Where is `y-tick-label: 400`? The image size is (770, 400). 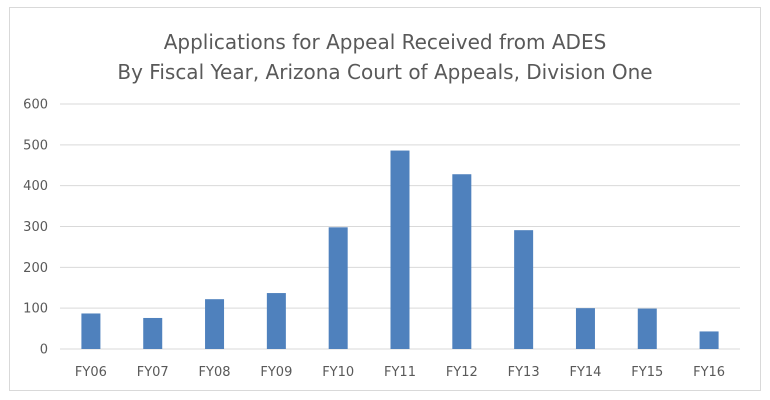 y-tick-label: 400 is located at coordinates (35, 186).